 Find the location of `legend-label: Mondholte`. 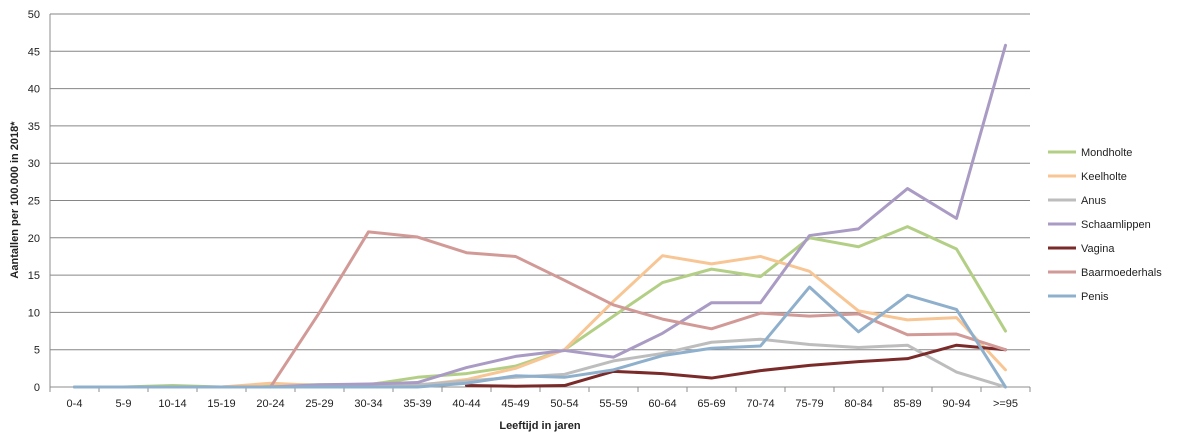

legend-label: Mondholte is located at coordinates (1106, 153).